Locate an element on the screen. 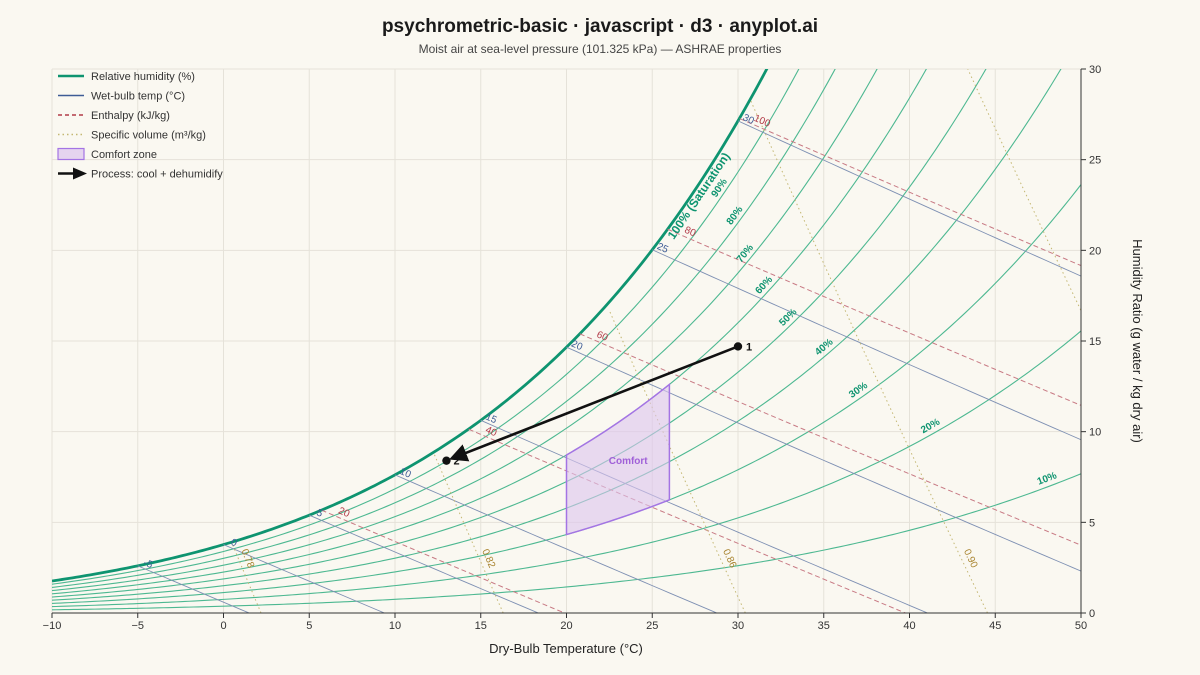  wet-bulb-label: 10 is located at coordinates (405, 473).